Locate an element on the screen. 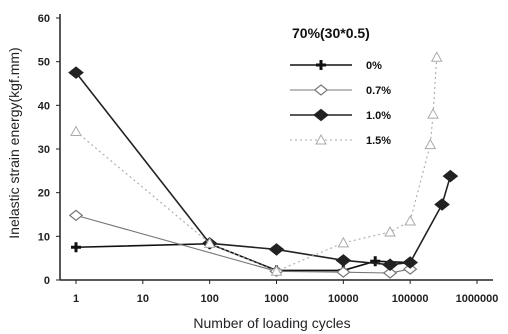 The height and width of the screenshot is (334, 508). legend-item: 1.5% is located at coordinates (340, 141).